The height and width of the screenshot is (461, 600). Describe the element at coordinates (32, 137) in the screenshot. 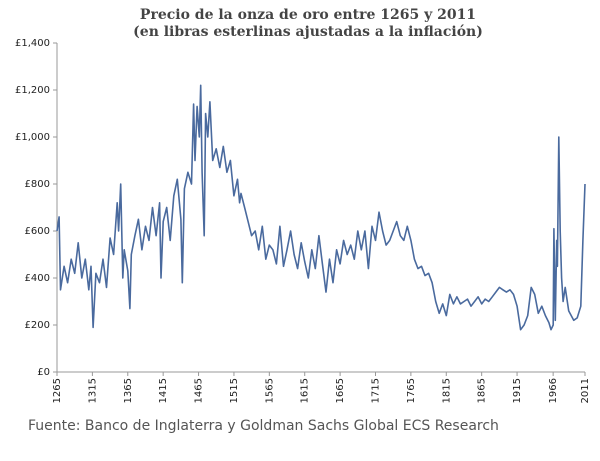

I see `y-tick-label: £1,000` at that location.